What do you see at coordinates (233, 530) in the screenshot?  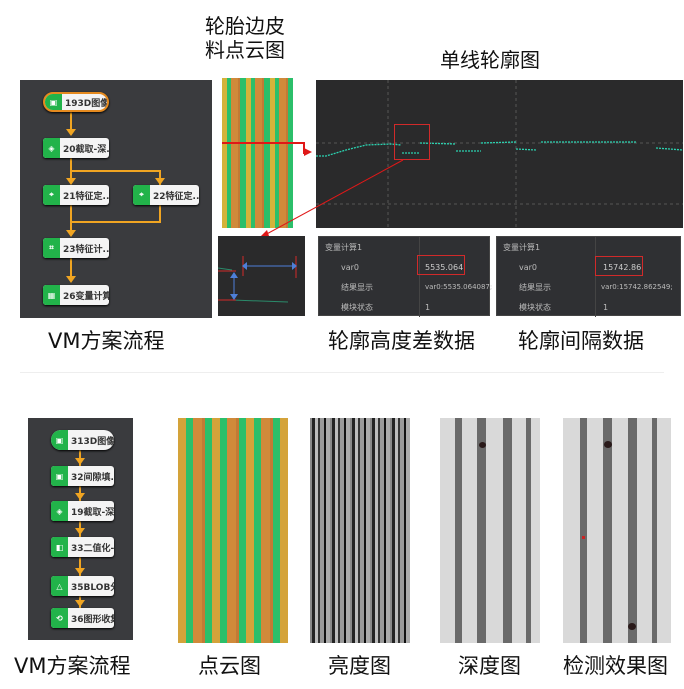 I see `pointcloud-image` at bounding box center [233, 530].